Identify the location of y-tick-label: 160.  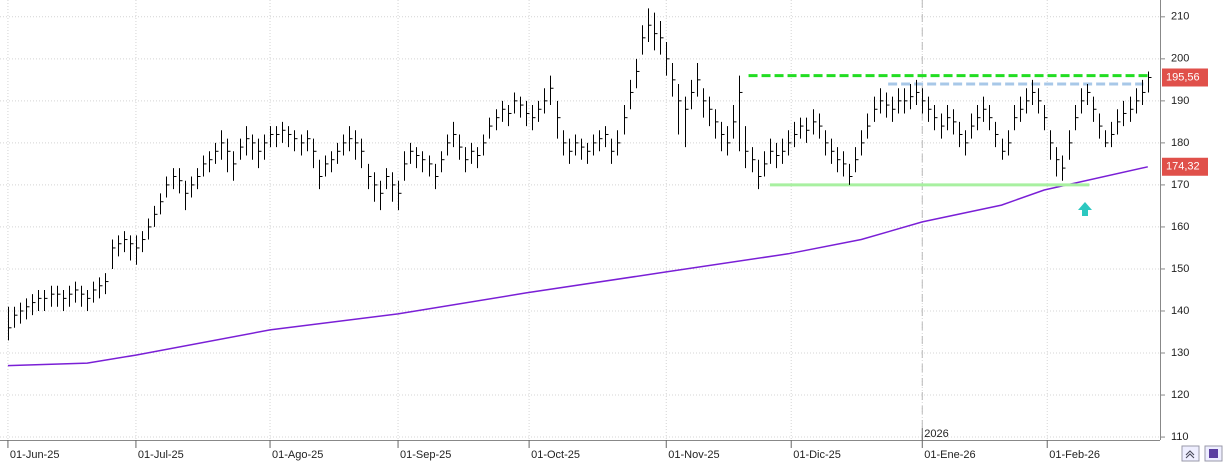
(1180, 227).